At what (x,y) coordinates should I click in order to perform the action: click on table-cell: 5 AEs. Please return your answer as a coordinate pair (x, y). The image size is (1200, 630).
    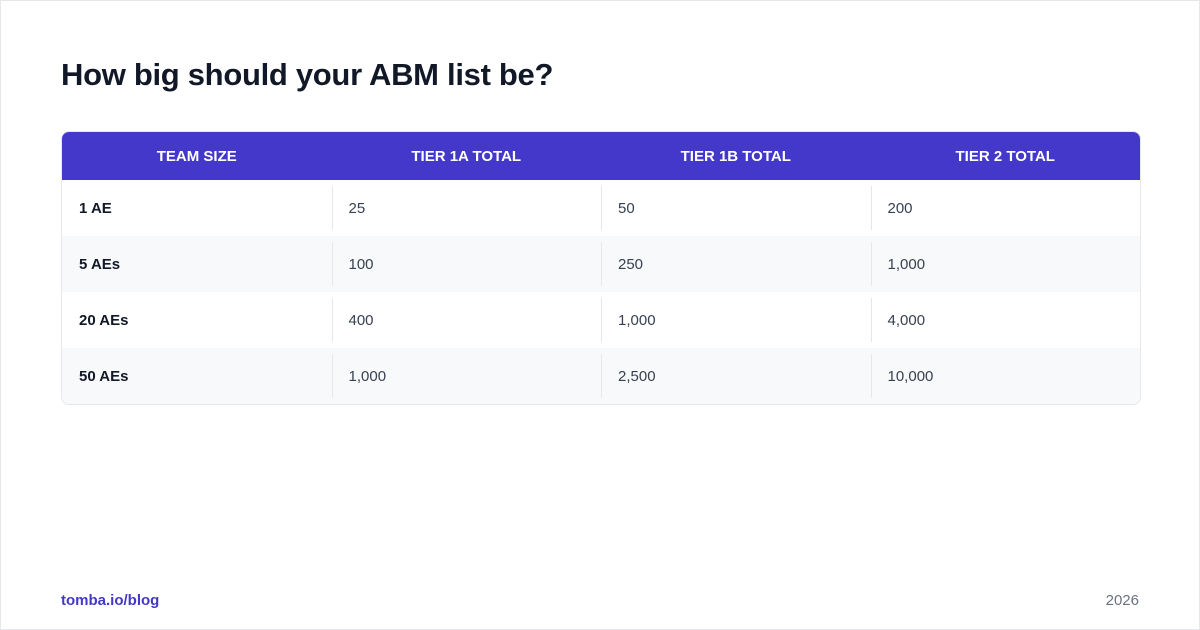
    Looking at the image, I should click on (100, 264).